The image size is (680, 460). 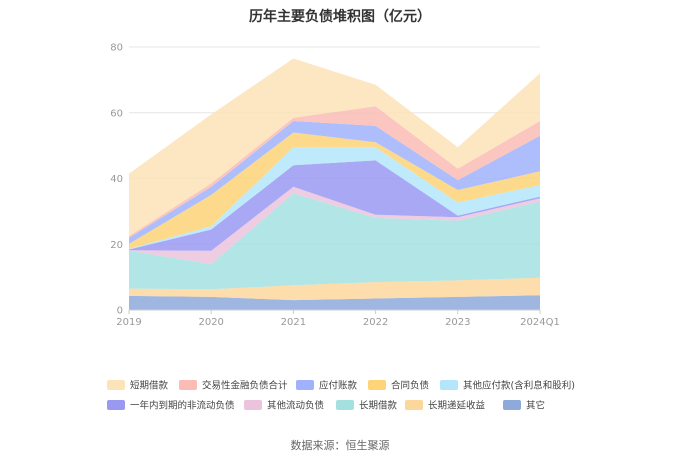 I want to click on x-tick-label: 2021, so click(x=293, y=322).